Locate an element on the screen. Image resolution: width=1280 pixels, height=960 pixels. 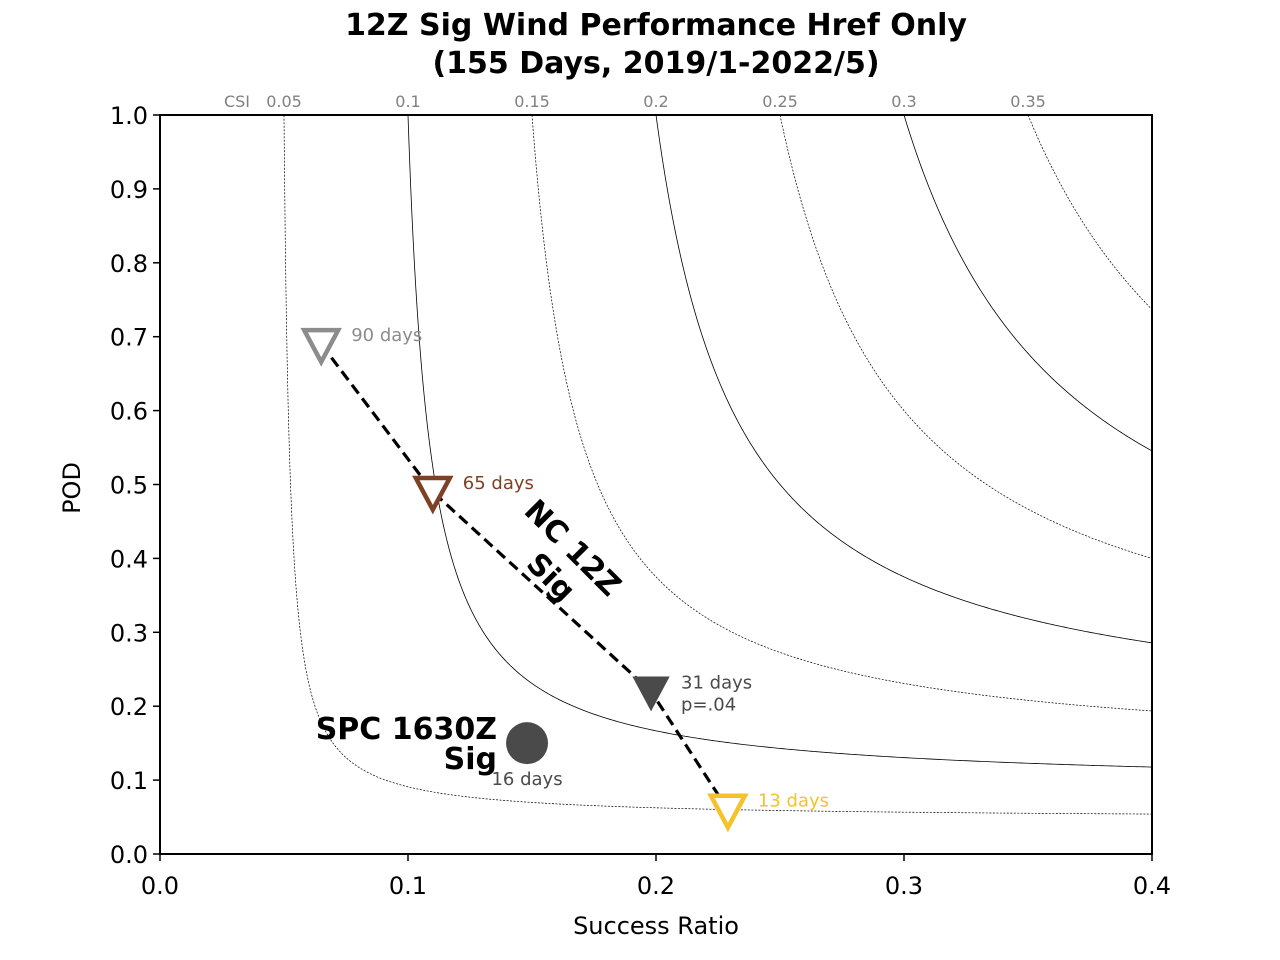
csi-tick-label-2: 0.15 is located at coordinates (532, 101).